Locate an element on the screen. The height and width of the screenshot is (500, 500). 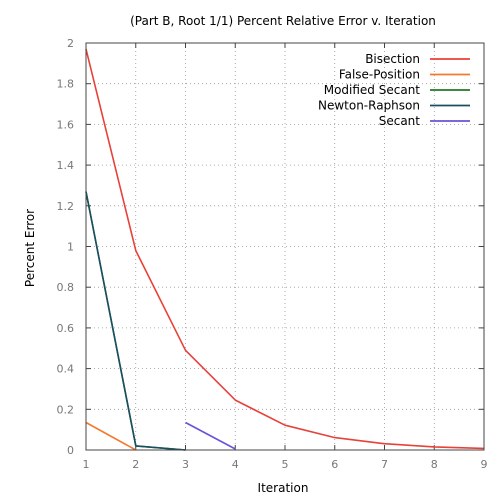
legend-label: Bisection is located at coordinates (392, 59).